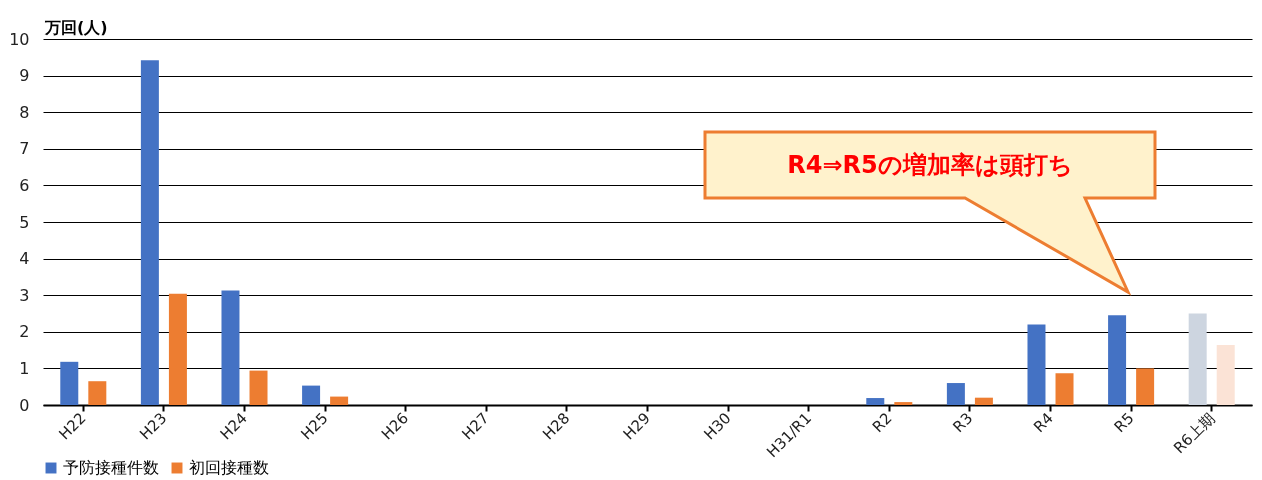 This screenshot has width=1262, height=480. What do you see at coordinates (1194, 433) in the screenshot?
I see `x-tick-label: R6上期` at bounding box center [1194, 433].